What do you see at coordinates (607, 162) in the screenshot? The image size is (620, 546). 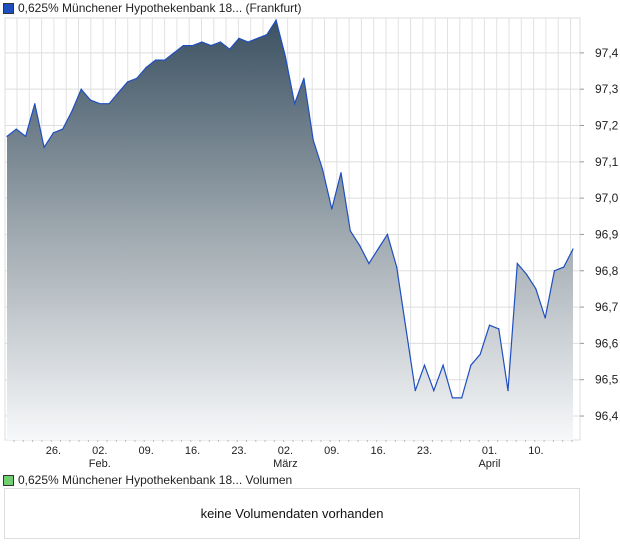 I see `y-tick-label: 97,1` at bounding box center [607, 162].